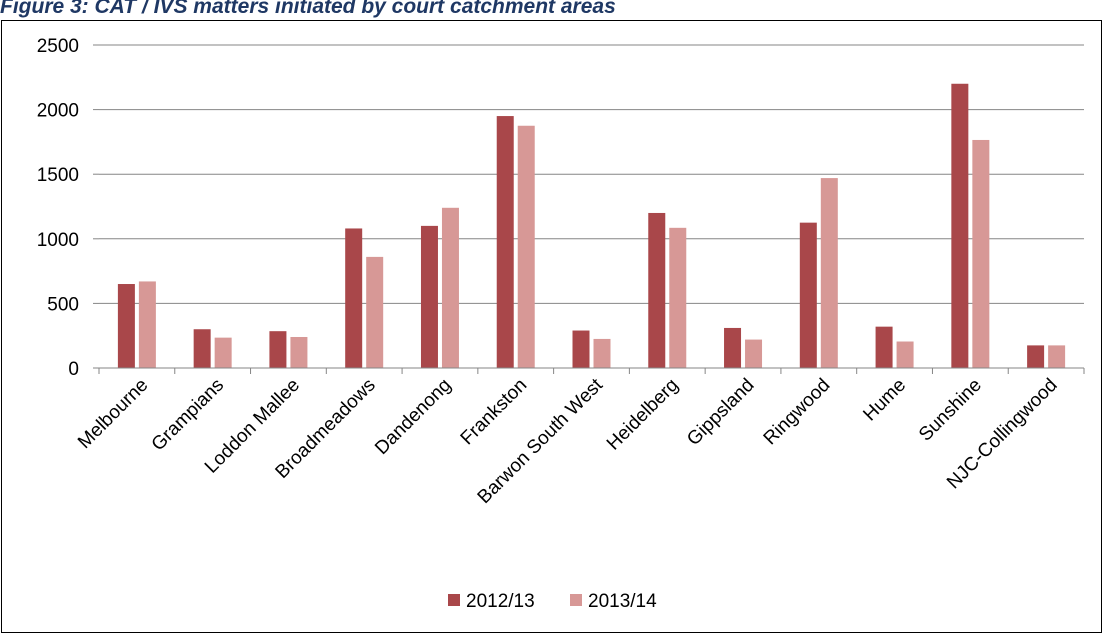  I want to click on x-tick-label: Dandenong, so click(413, 417).